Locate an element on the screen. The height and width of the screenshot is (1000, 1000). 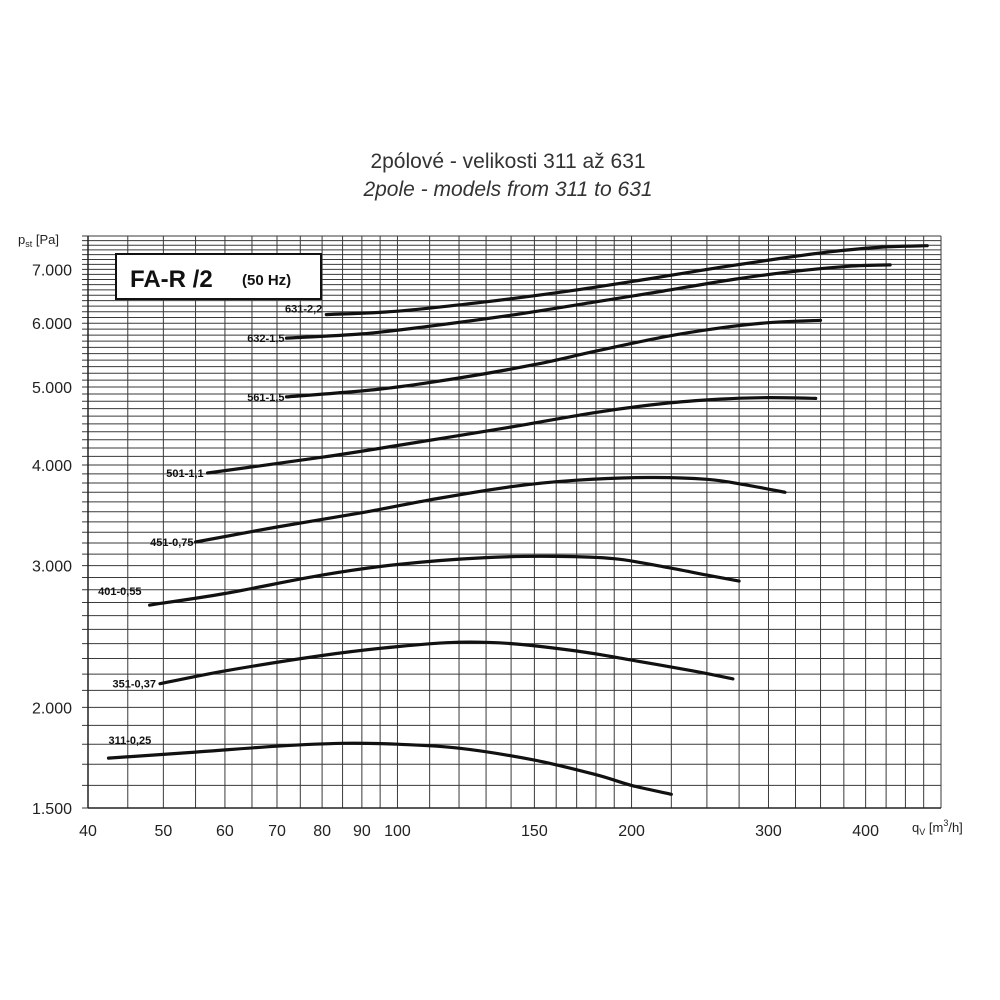
curve-351-0,37 is located at coordinates (446, 663).